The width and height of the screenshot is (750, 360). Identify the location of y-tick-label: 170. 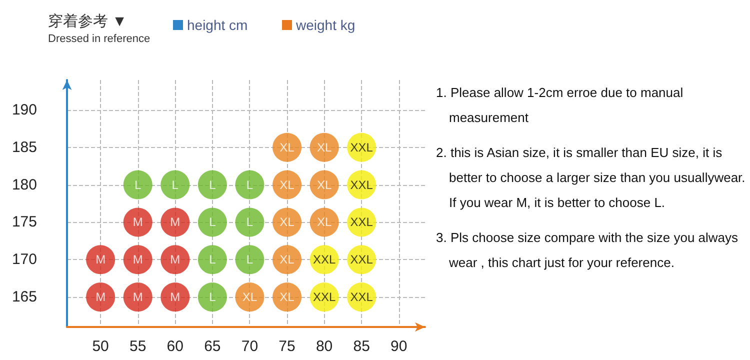
(24, 259).